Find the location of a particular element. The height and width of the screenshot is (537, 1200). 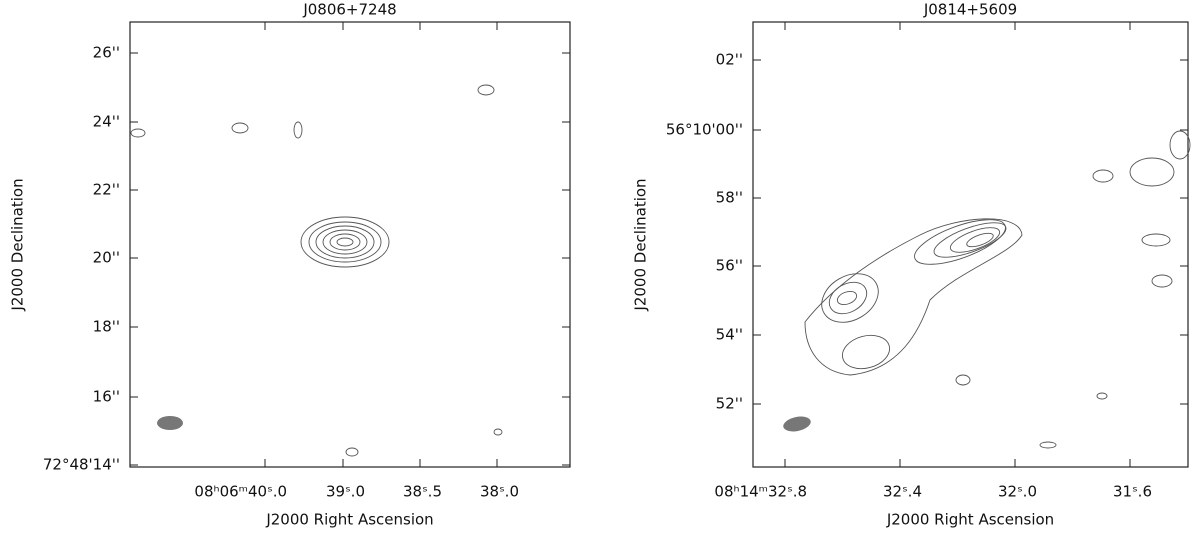

x-tick-label: 31ˢ.6 is located at coordinates (1132, 492).